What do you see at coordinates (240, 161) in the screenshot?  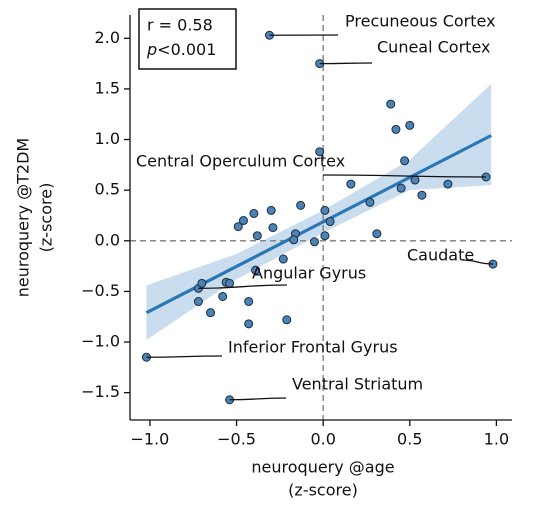 I see `point-label: Central Operculum Cortex` at bounding box center [240, 161].